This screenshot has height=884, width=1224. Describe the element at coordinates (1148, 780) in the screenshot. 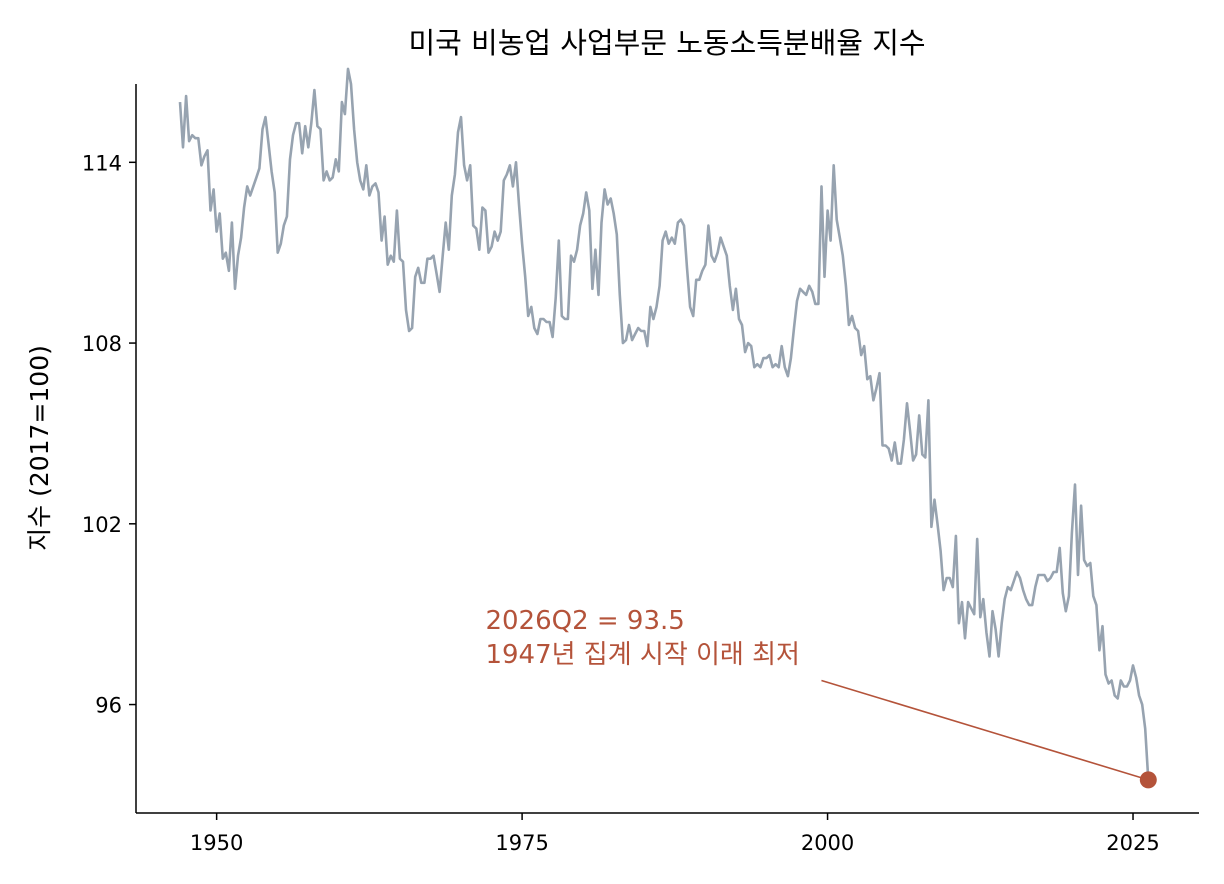

I see `latest-point-marker` at that location.